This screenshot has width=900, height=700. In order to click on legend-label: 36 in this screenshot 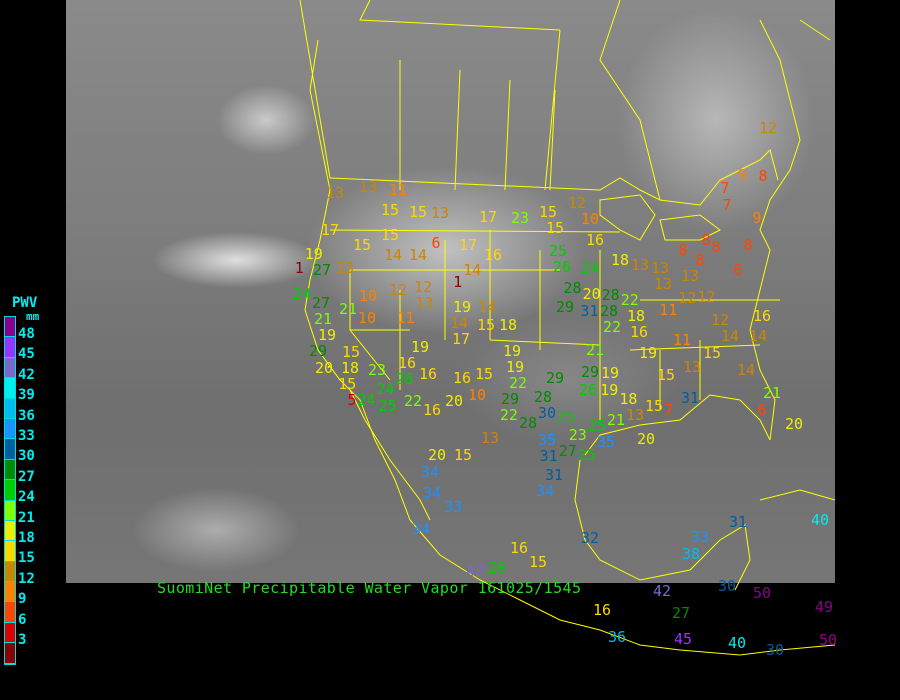, I will do `click(26, 415)`.